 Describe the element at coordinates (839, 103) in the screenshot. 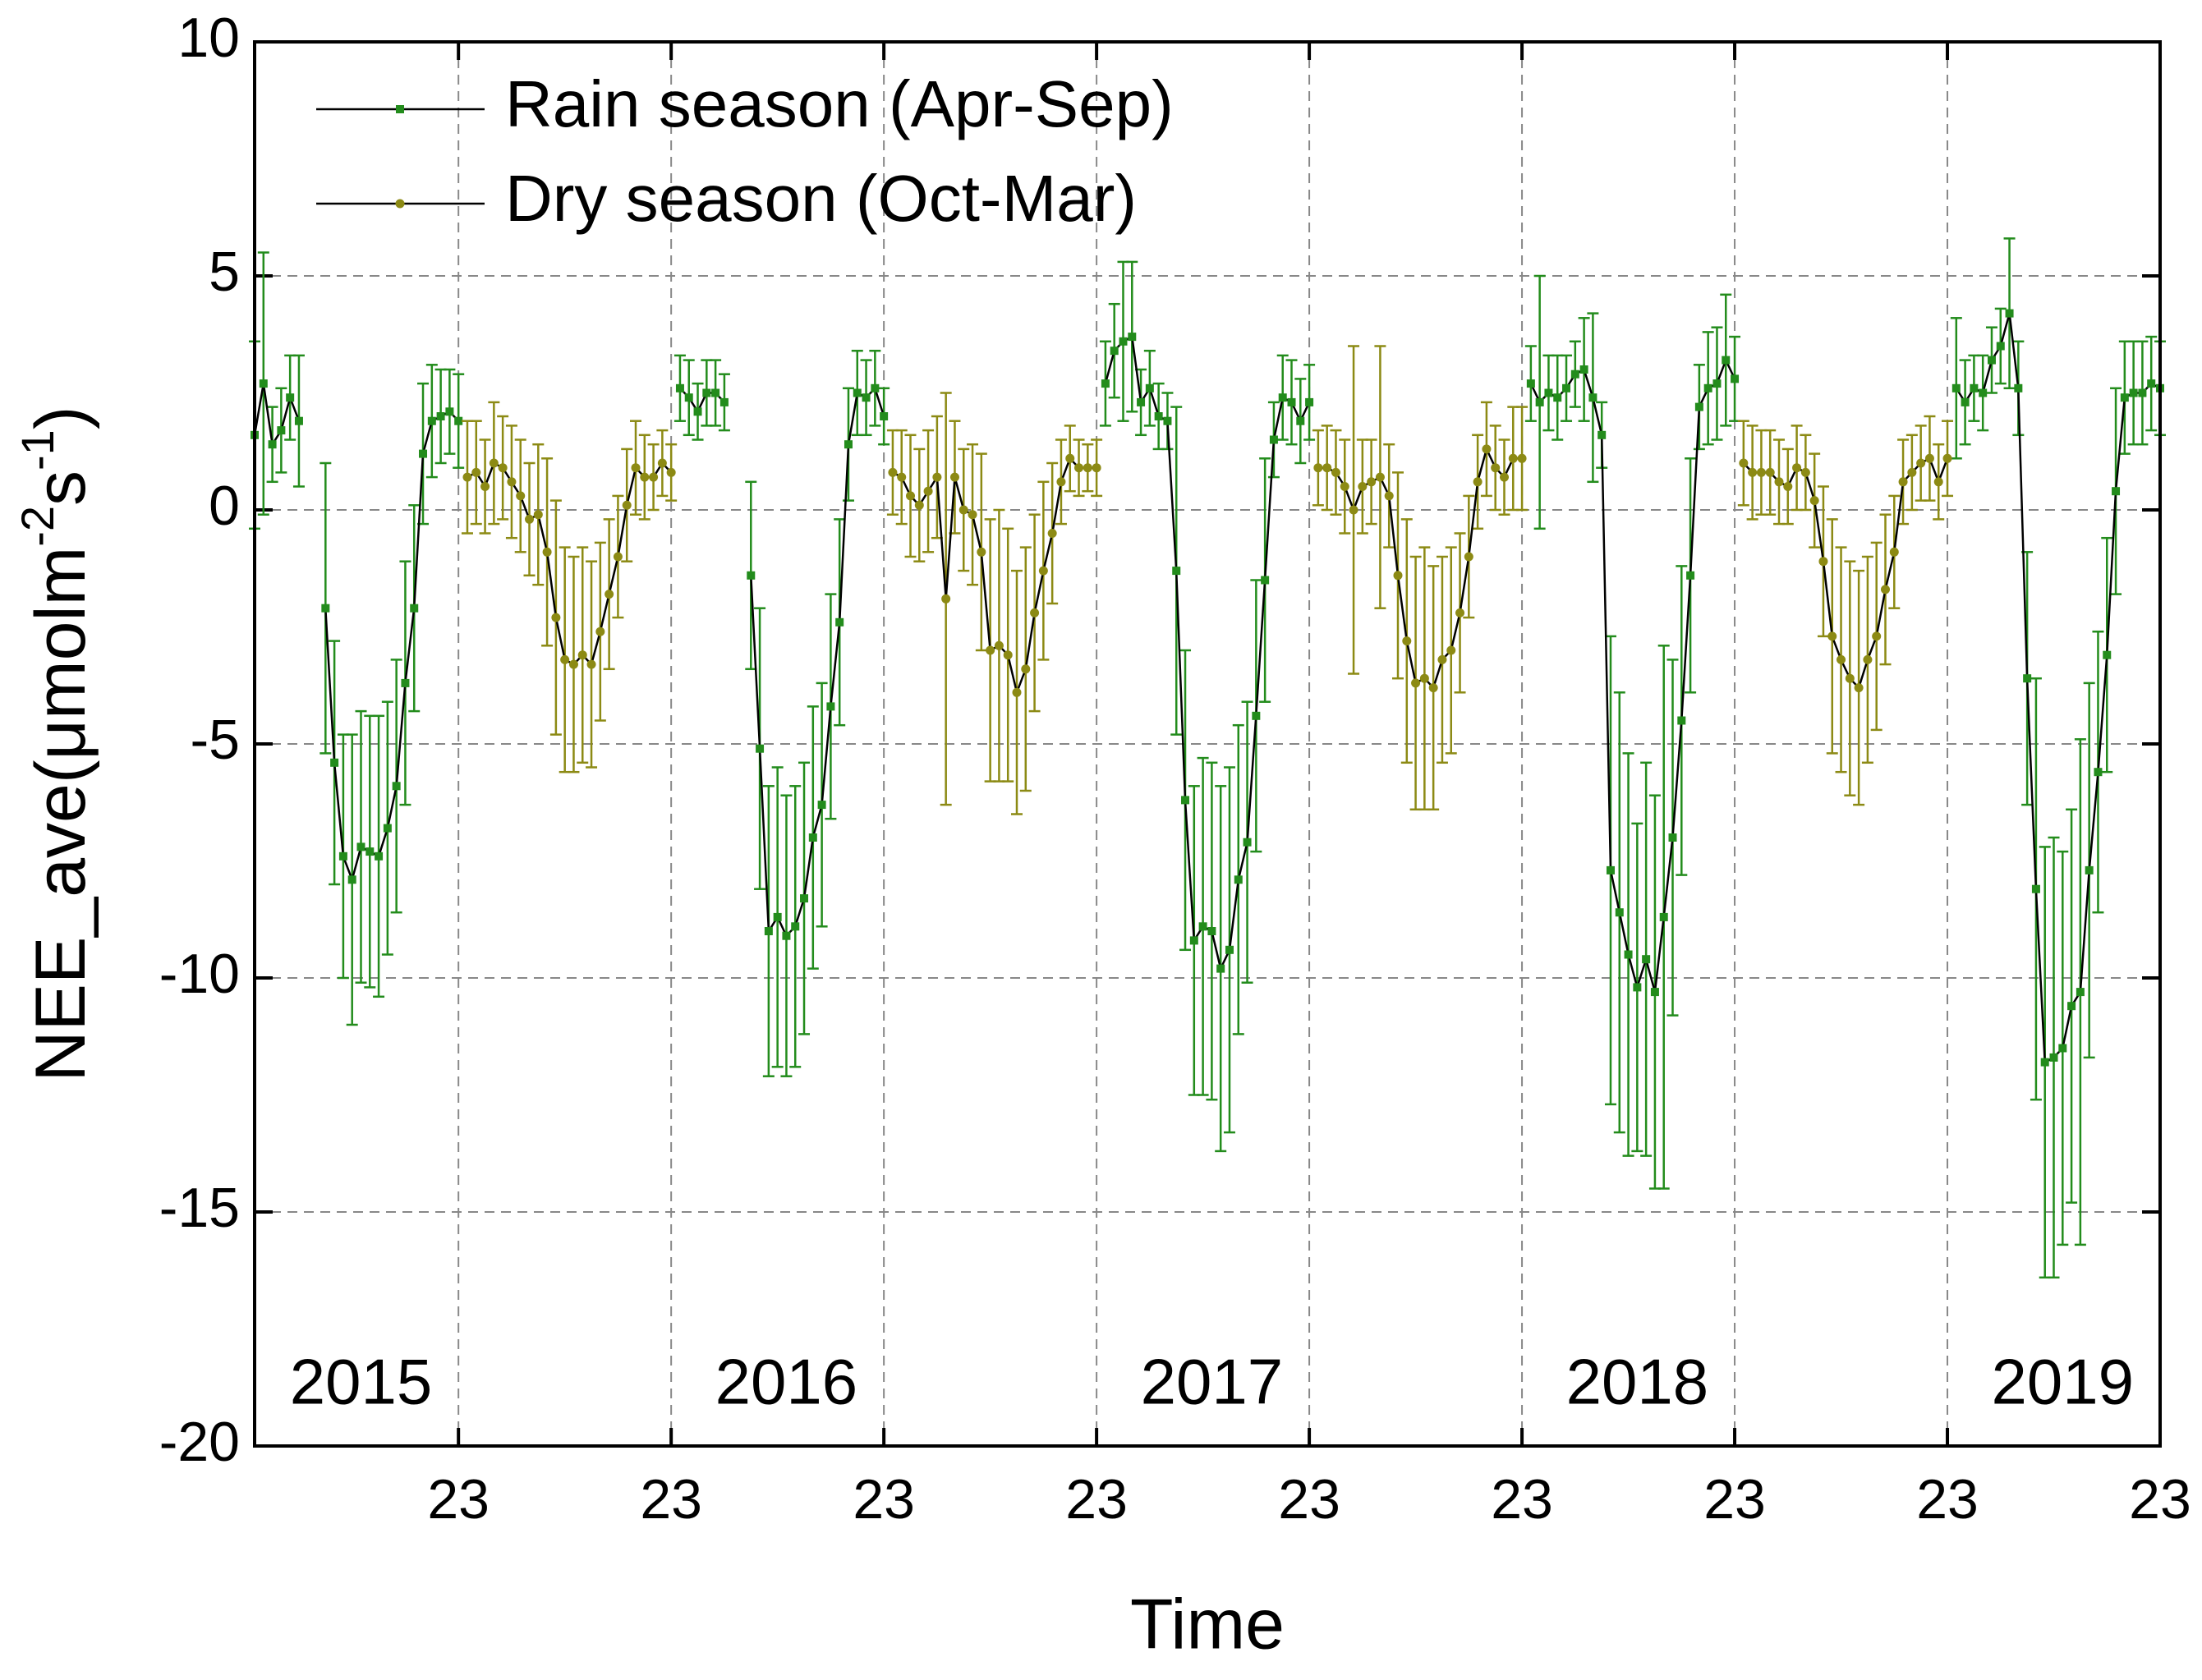

I see `legend-label: Rain season (Apr-Sep)` at that location.